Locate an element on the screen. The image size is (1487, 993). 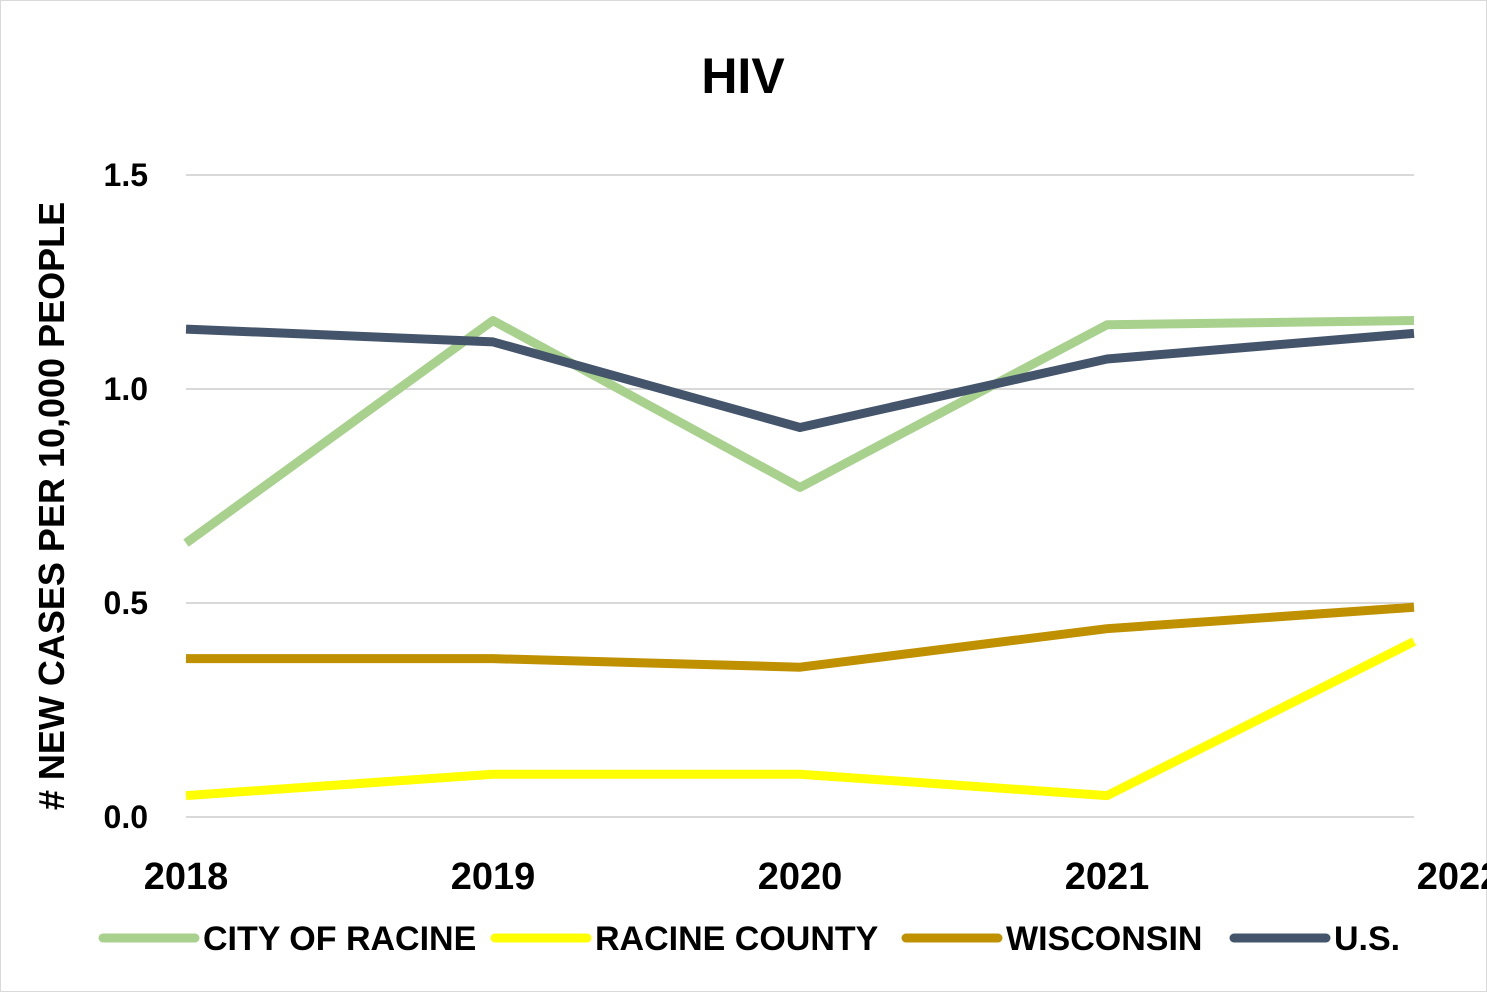
legend-label: CITY OF RACINE is located at coordinates (339, 939).